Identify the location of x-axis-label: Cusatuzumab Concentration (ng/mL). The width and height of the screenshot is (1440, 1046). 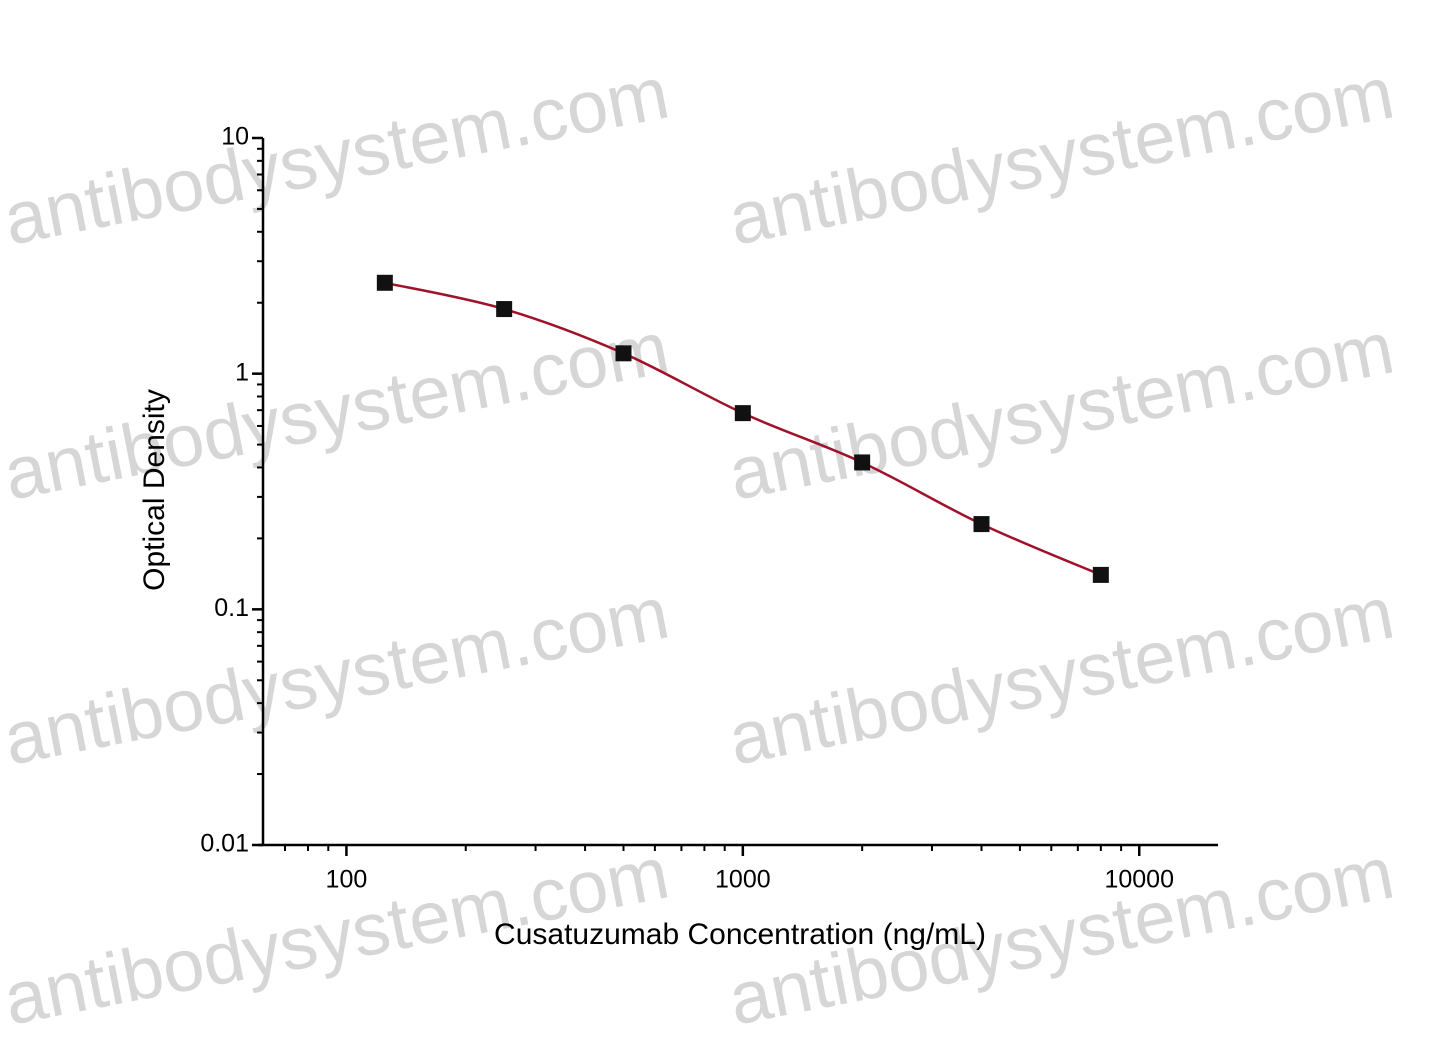
(740, 934).